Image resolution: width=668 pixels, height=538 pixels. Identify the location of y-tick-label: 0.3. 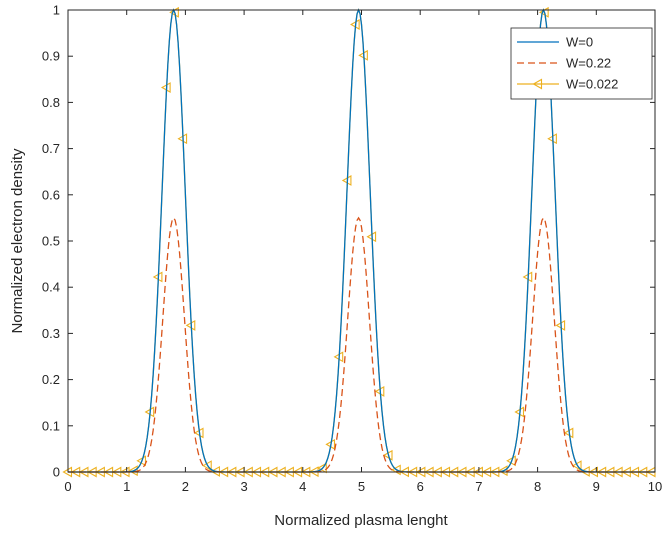
(51, 333).